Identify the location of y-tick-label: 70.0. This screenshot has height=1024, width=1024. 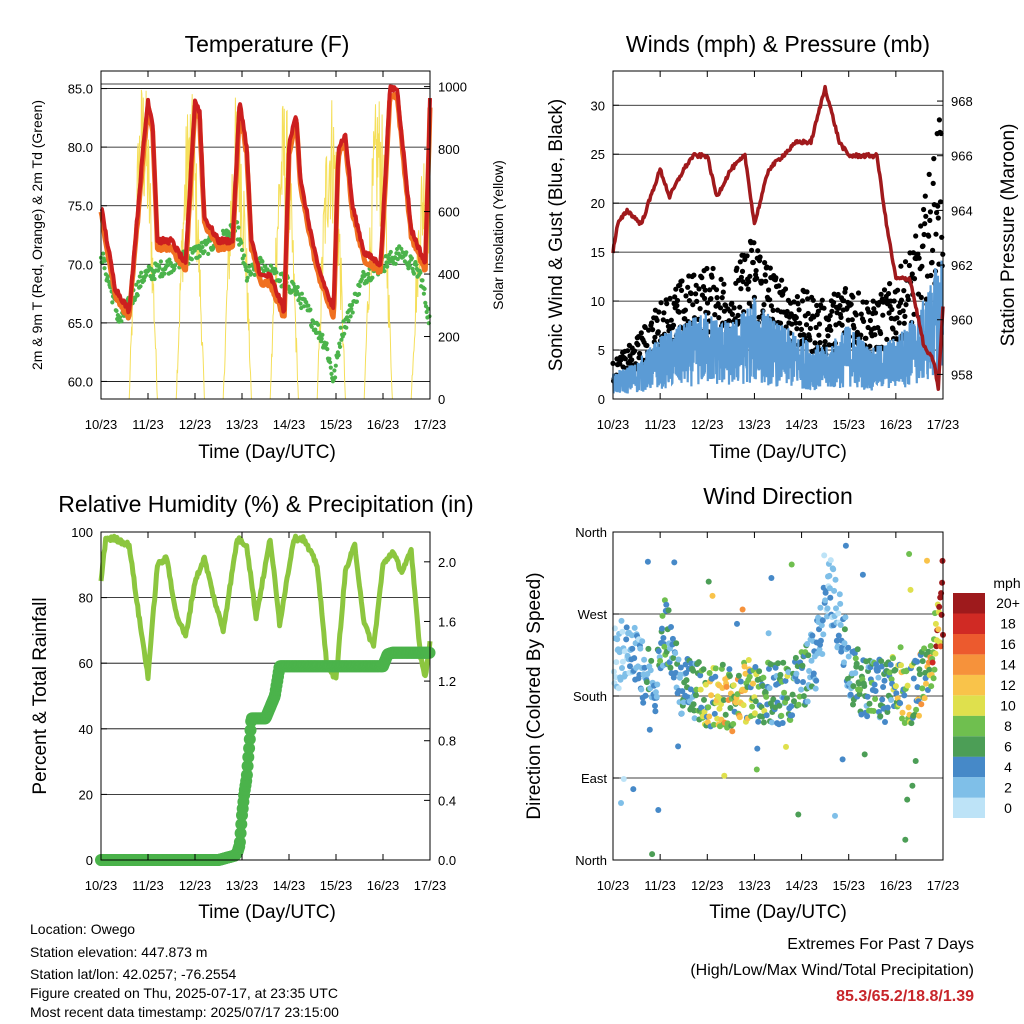
(80, 264).